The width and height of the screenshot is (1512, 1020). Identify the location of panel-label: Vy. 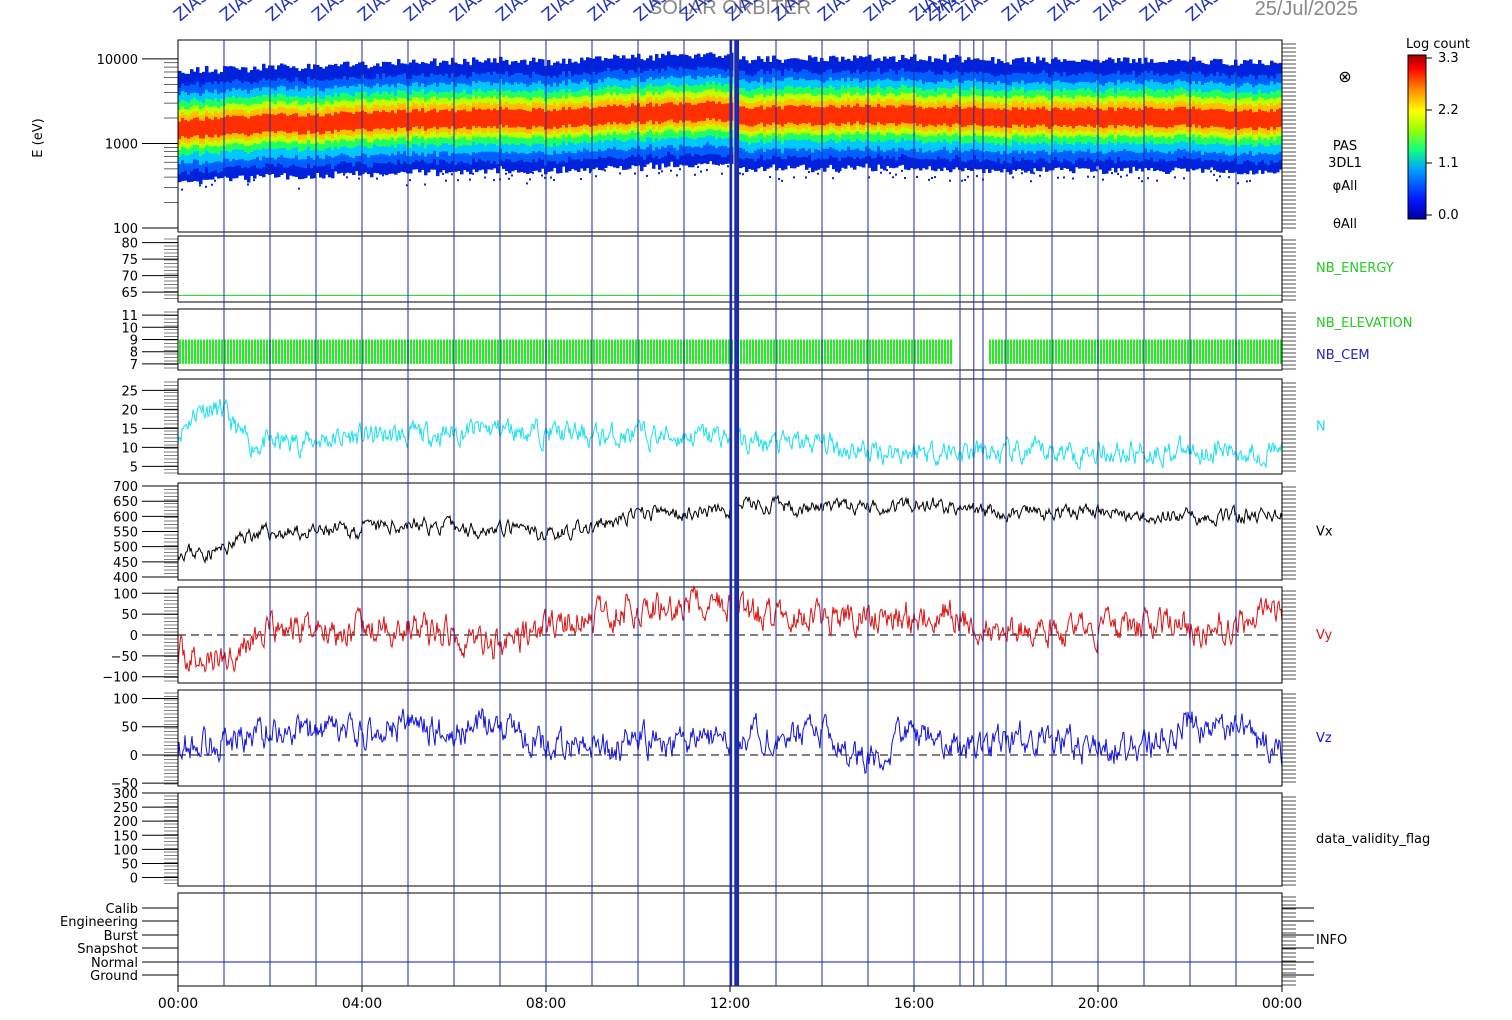
(1324, 635).